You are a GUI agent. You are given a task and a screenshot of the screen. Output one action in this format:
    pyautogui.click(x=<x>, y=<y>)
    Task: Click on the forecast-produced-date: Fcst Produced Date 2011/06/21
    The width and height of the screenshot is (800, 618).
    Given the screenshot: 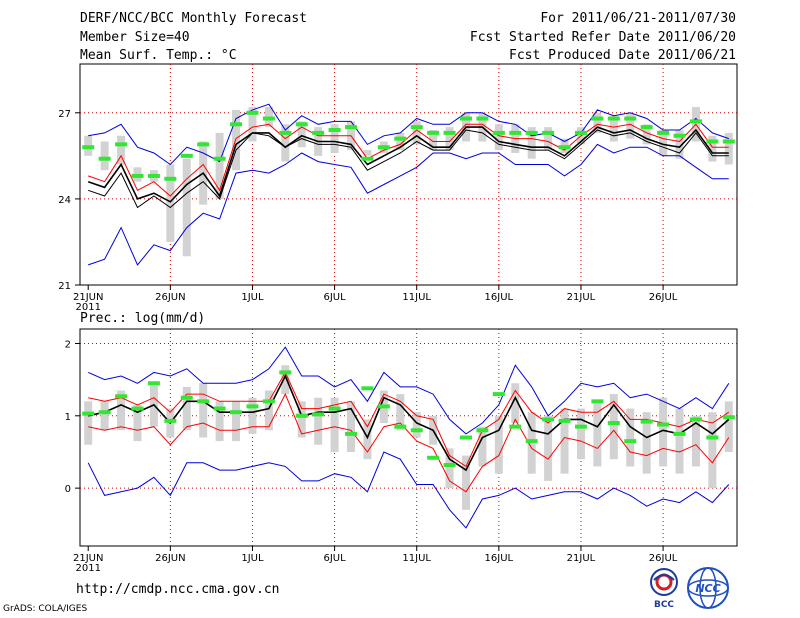 What is the action you would take?
    pyautogui.click(x=622, y=55)
    